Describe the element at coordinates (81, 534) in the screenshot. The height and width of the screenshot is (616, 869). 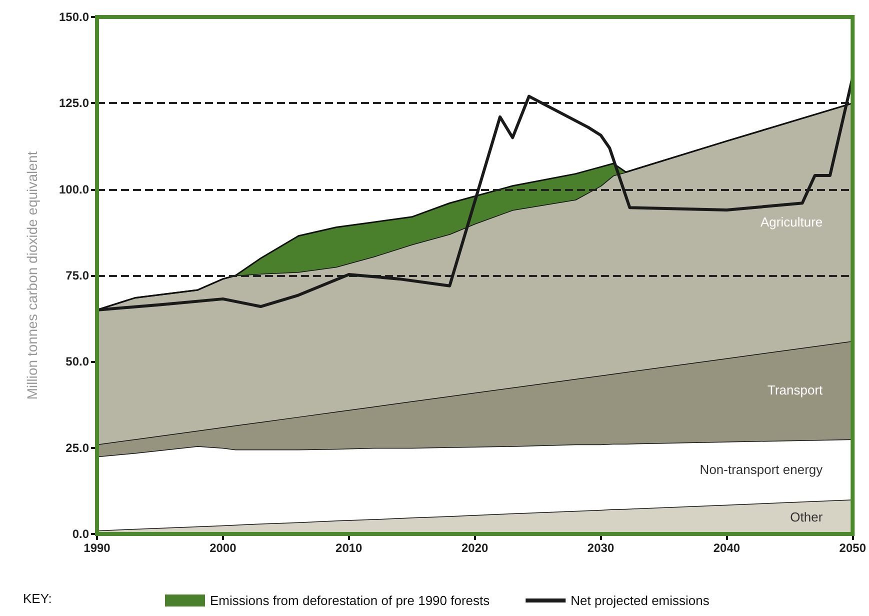
I see `y-tick-label: 0.0` at that location.